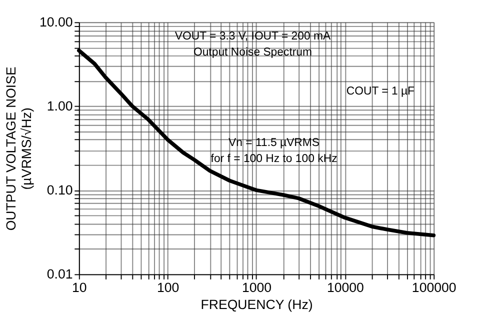  What do you see at coordinates (59, 190) in the screenshot?
I see `y-tick-label: 0.10` at bounding box center [59, 190].